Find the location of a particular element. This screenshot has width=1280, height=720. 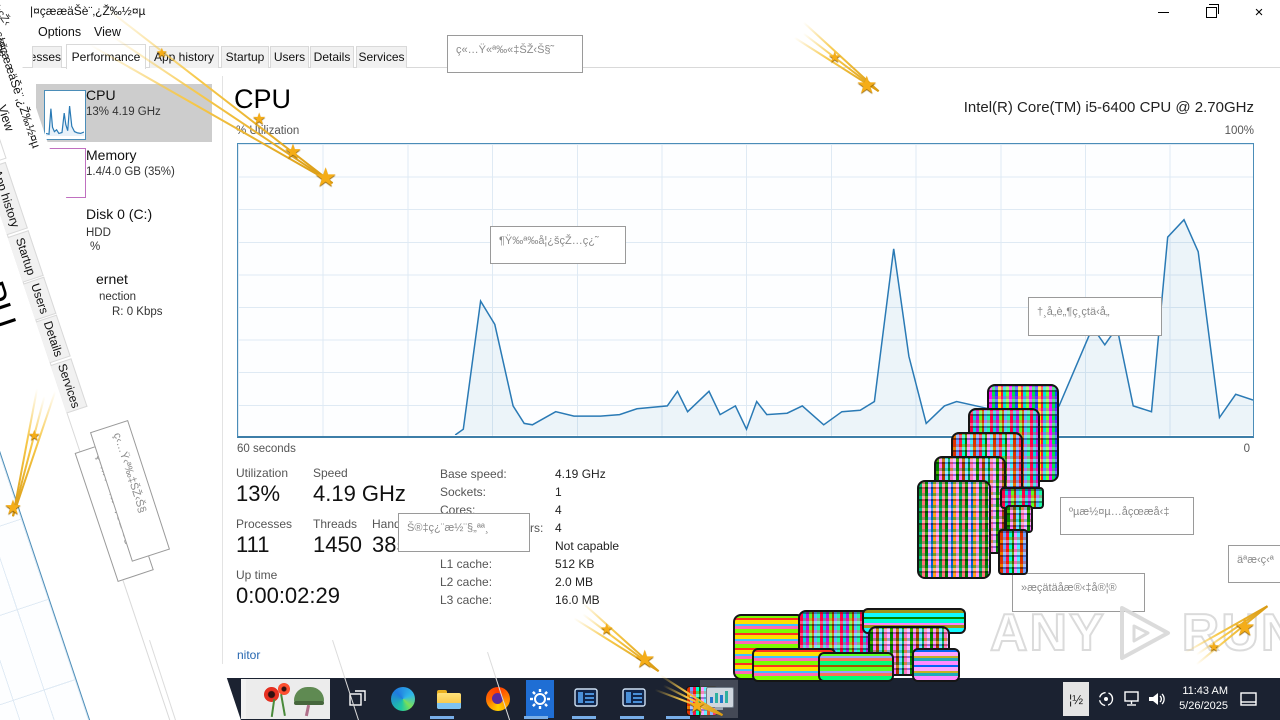

restore-button is located at coordinates (1211, 12).